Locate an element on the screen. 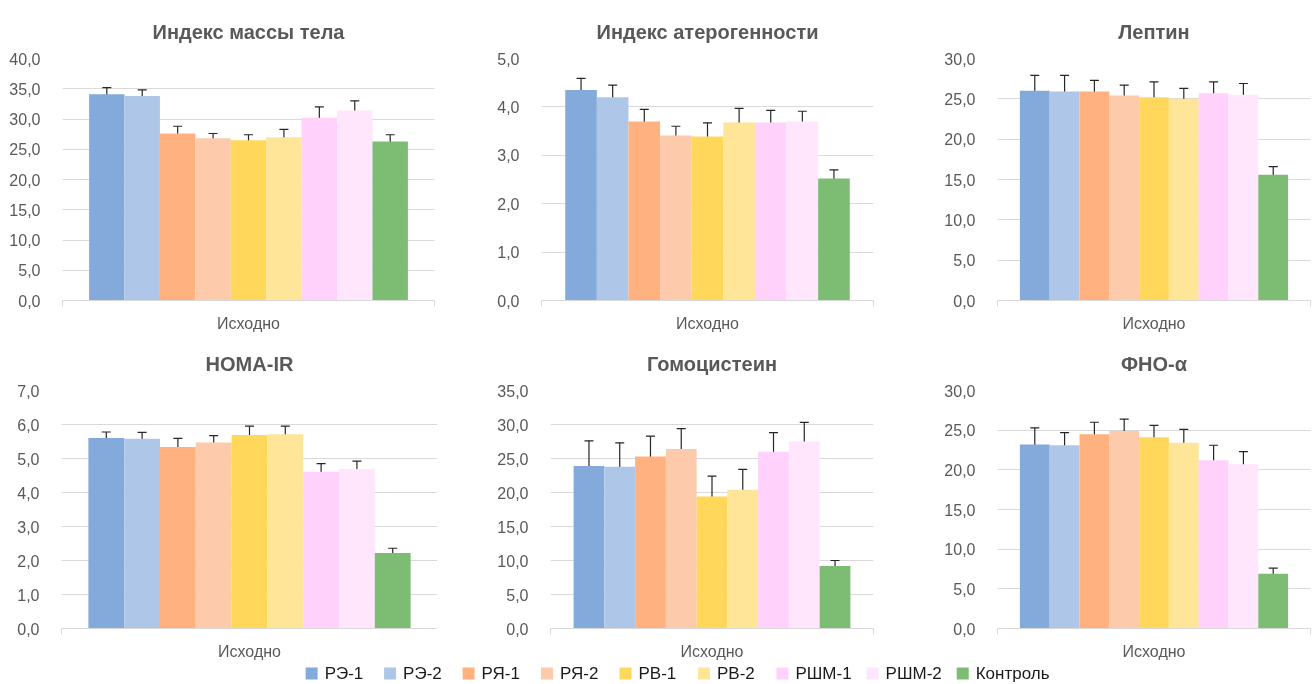  chart-title: ФНО-α is located at coordinates (1154, 363).